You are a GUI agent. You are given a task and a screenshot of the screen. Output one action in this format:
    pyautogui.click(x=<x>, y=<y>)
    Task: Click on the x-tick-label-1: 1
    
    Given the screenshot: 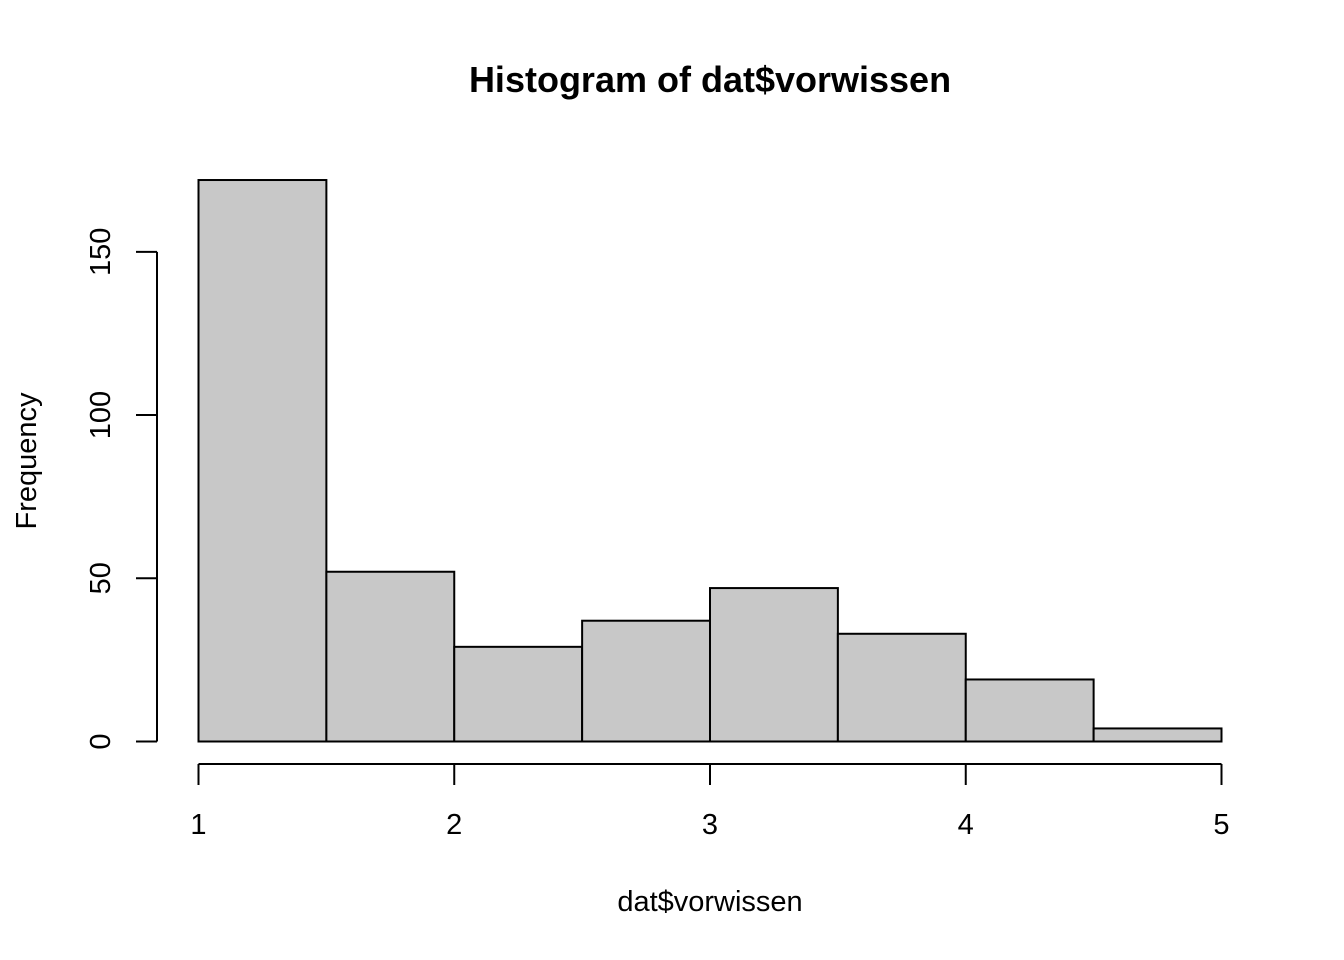 What is the action you would take?
    pyautogui.click(x=198, y=825)
    